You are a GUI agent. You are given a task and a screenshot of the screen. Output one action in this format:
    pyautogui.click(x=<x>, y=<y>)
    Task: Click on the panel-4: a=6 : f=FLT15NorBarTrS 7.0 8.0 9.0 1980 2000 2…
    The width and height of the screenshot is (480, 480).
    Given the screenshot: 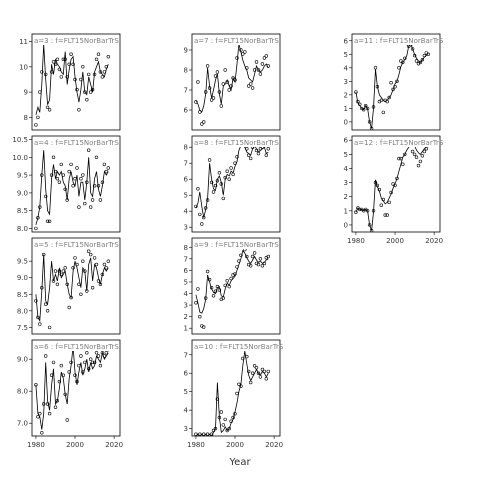 What is the action you would take?
    pyautogui.click(x=70, y=394)
    